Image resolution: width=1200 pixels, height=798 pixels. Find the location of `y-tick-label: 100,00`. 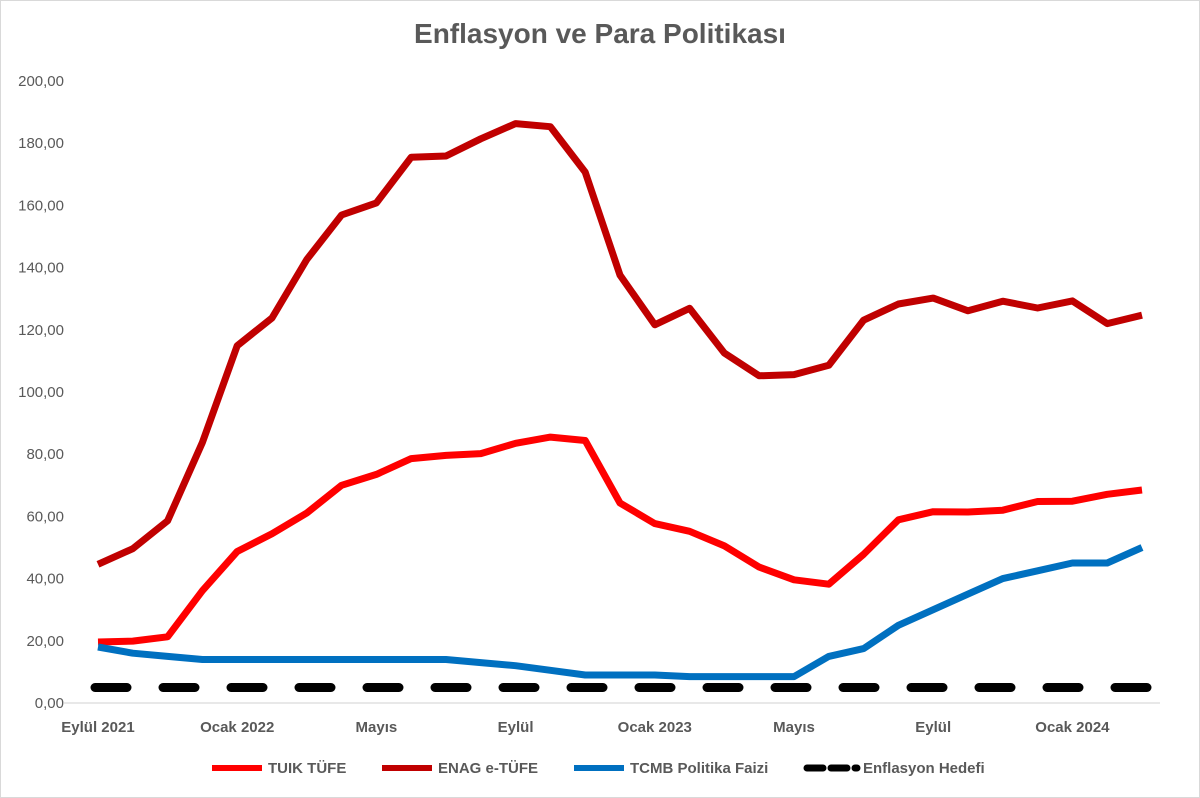

y-tick-label: 100,00 is located at coordinates (41, 392).